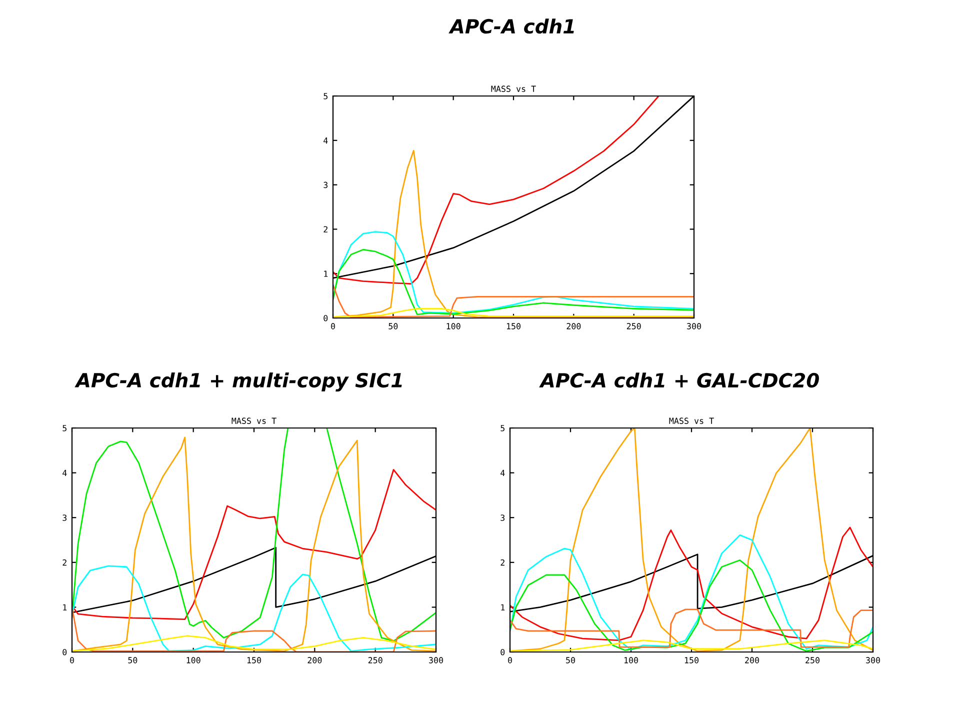 The image size is (954, 722). What do you see at coordinates (511, 26) in the screenshot?
I see `chart-title: APC-A cdh1` at bounding box center [511, 26].